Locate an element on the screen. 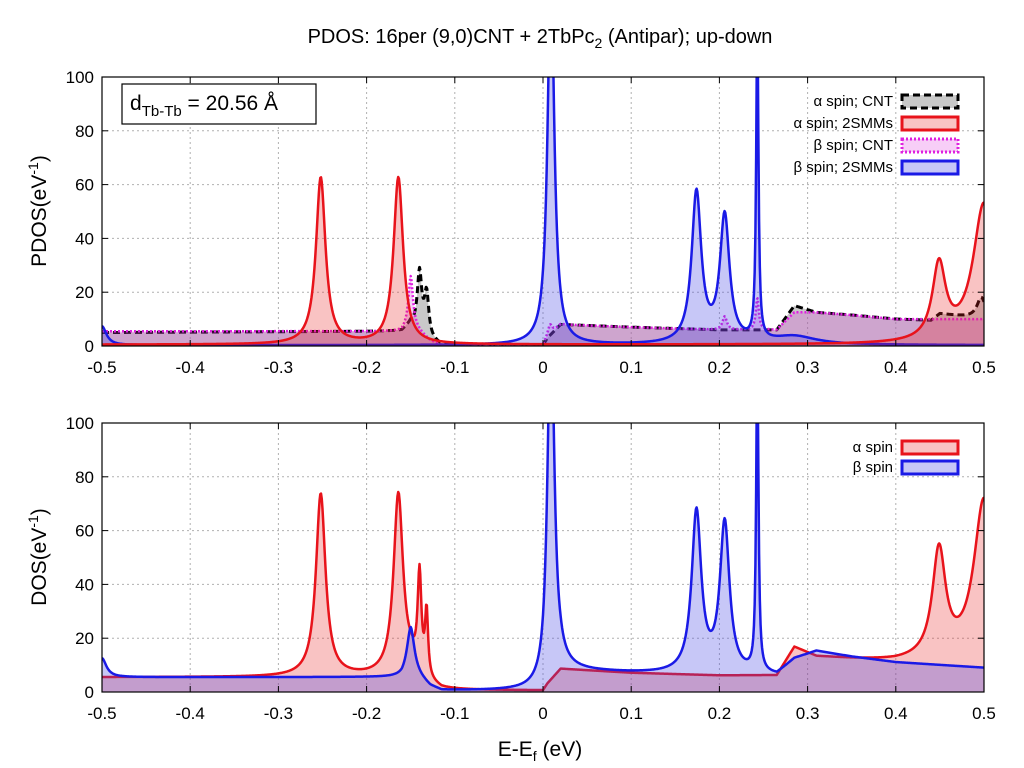 The width and height of the screenshot is (1024, 768). top-y-tick-label: 60 is located at coordinates (84, 185).